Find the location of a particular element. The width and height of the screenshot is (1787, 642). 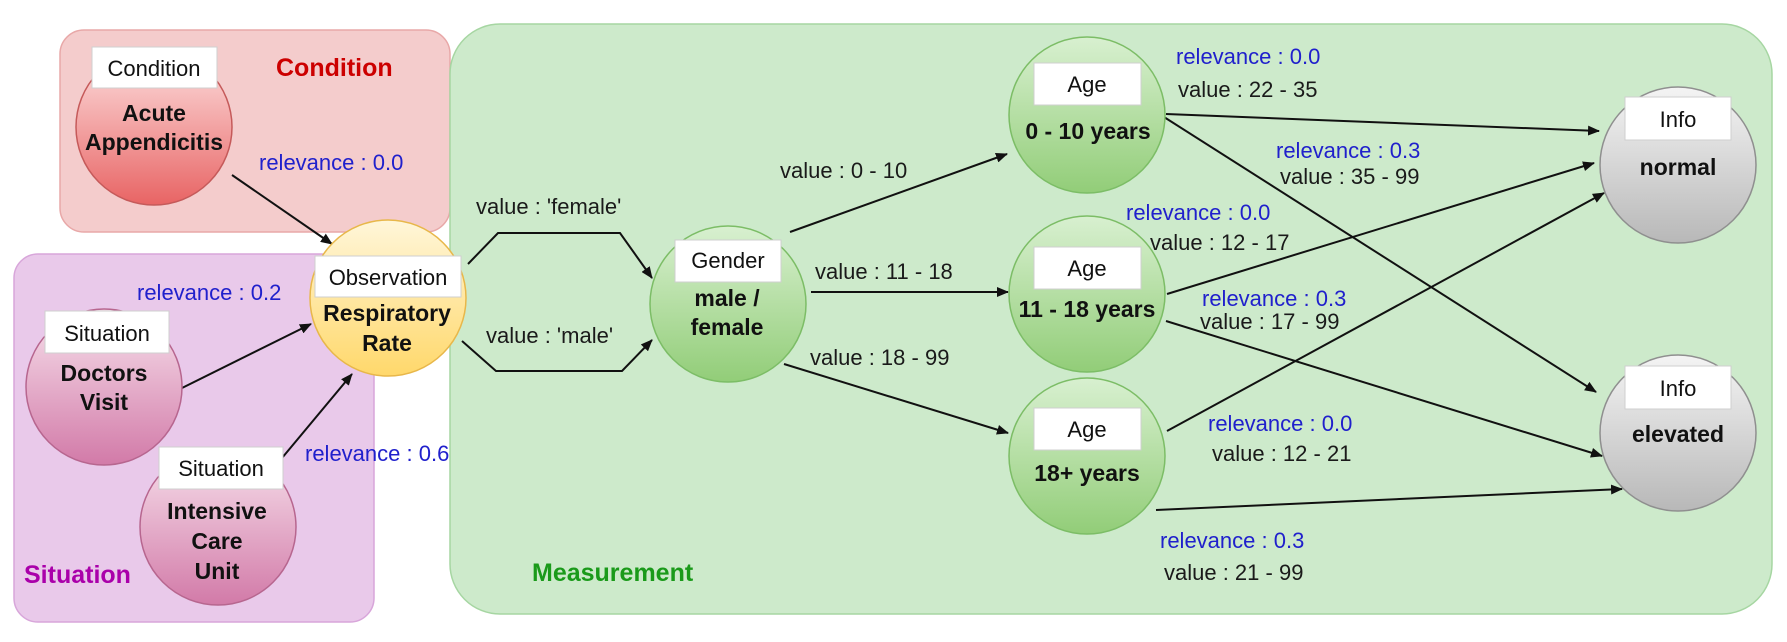

node-intensive-care-unit: Situation Intensive Care Unit is located at coordinates (218, 526).